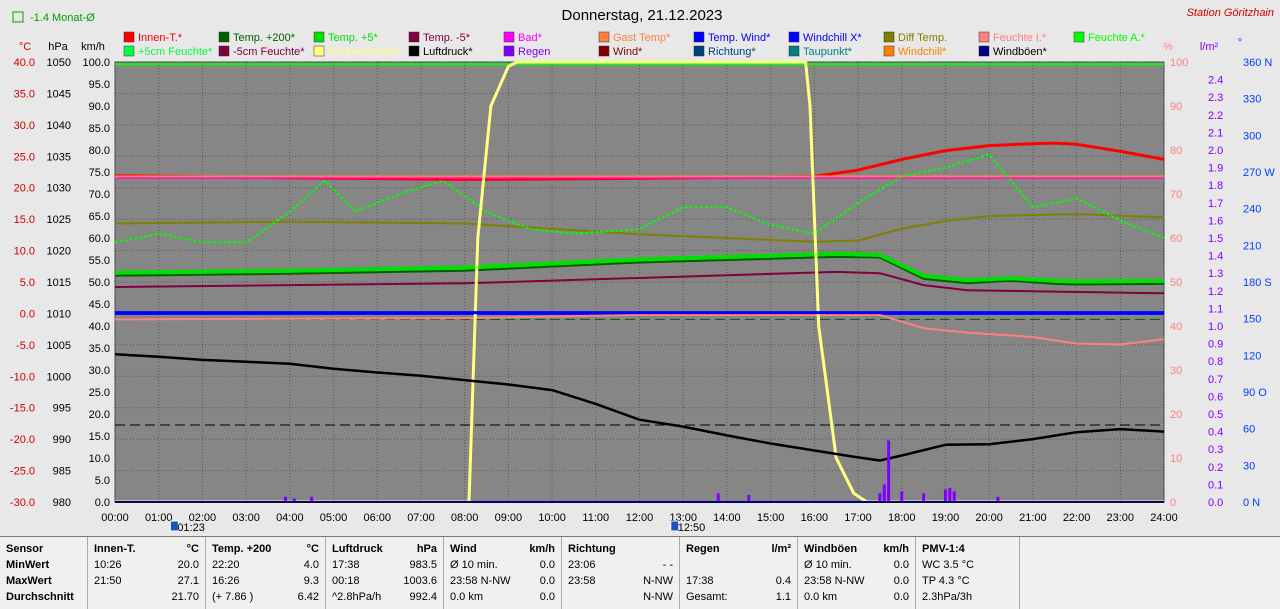  I want to click on direction-axis-unit: °, so click(1240, 43).